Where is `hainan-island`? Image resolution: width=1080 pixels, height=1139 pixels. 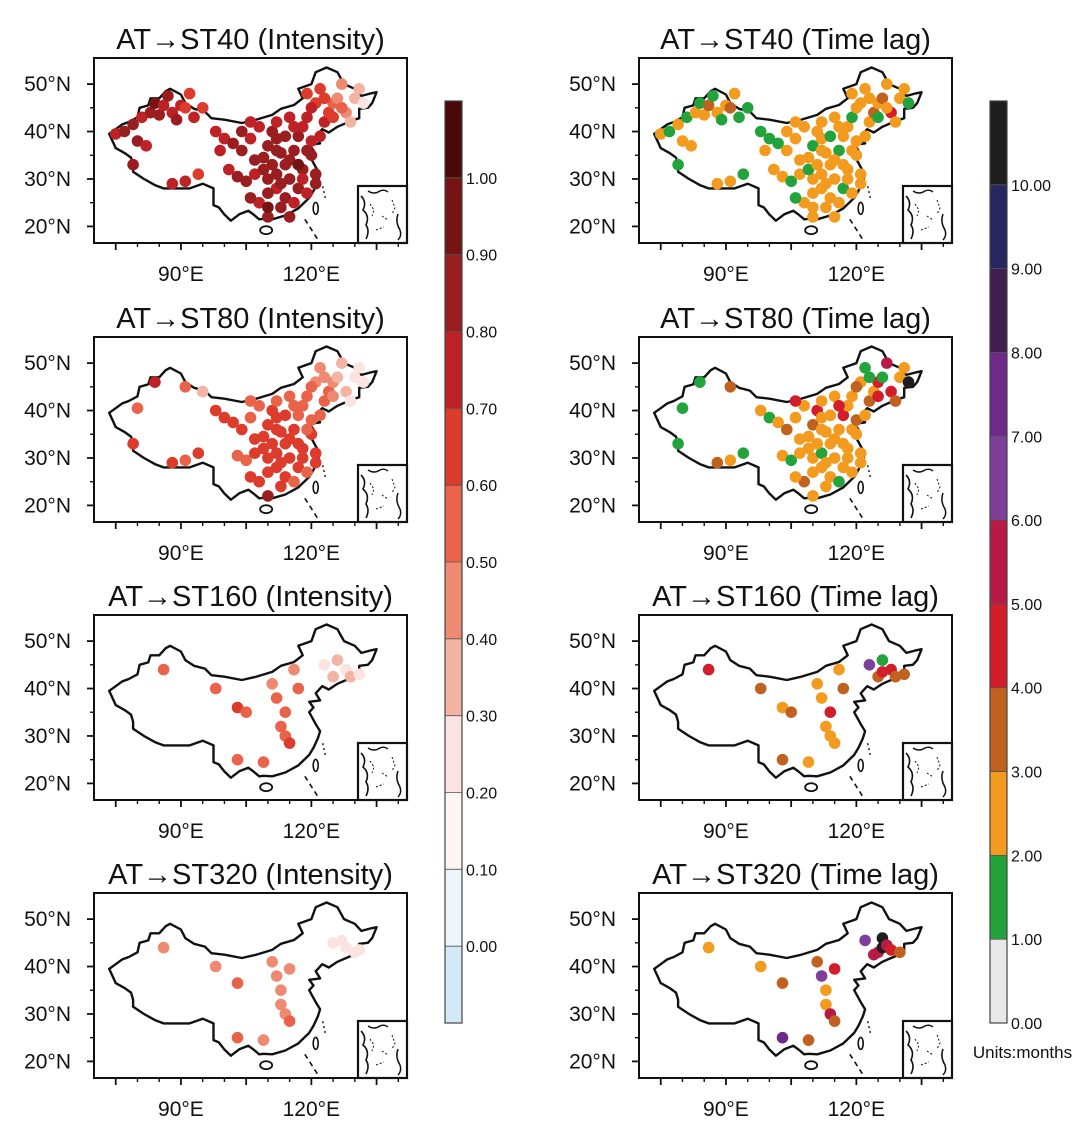 hainan-island is located at coordinates (811, 509).